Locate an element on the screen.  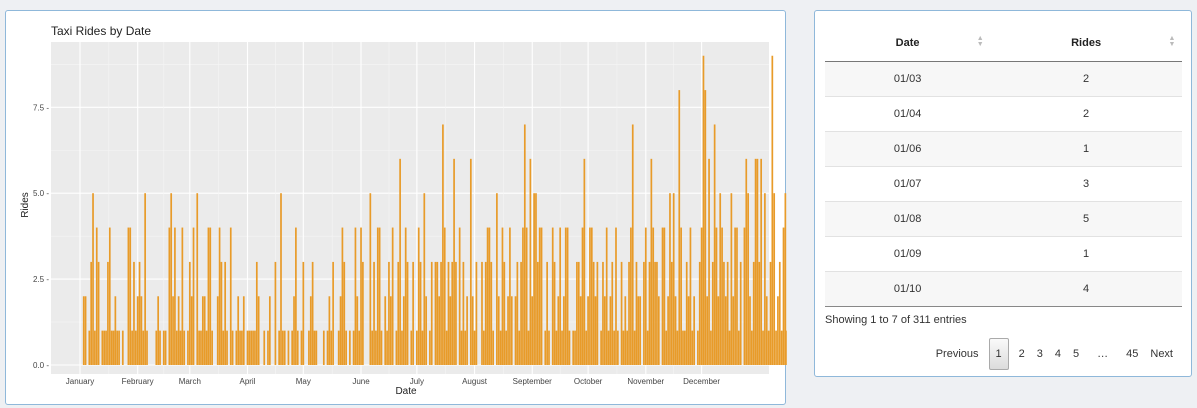
x-tick-label: August is located at coordinates (475, 381).